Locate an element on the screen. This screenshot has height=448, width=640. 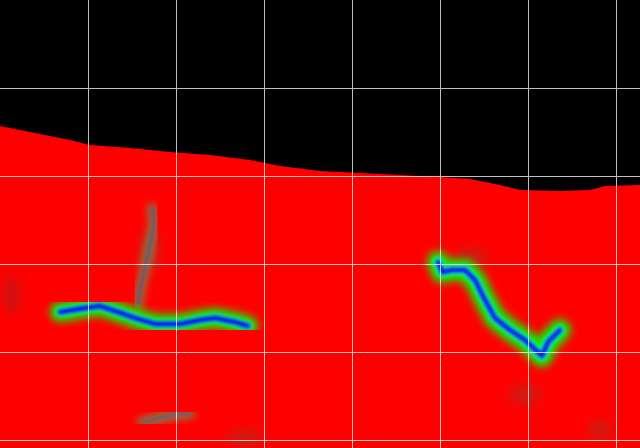
left-horizontal-trace is located at coordinates (154, 316).